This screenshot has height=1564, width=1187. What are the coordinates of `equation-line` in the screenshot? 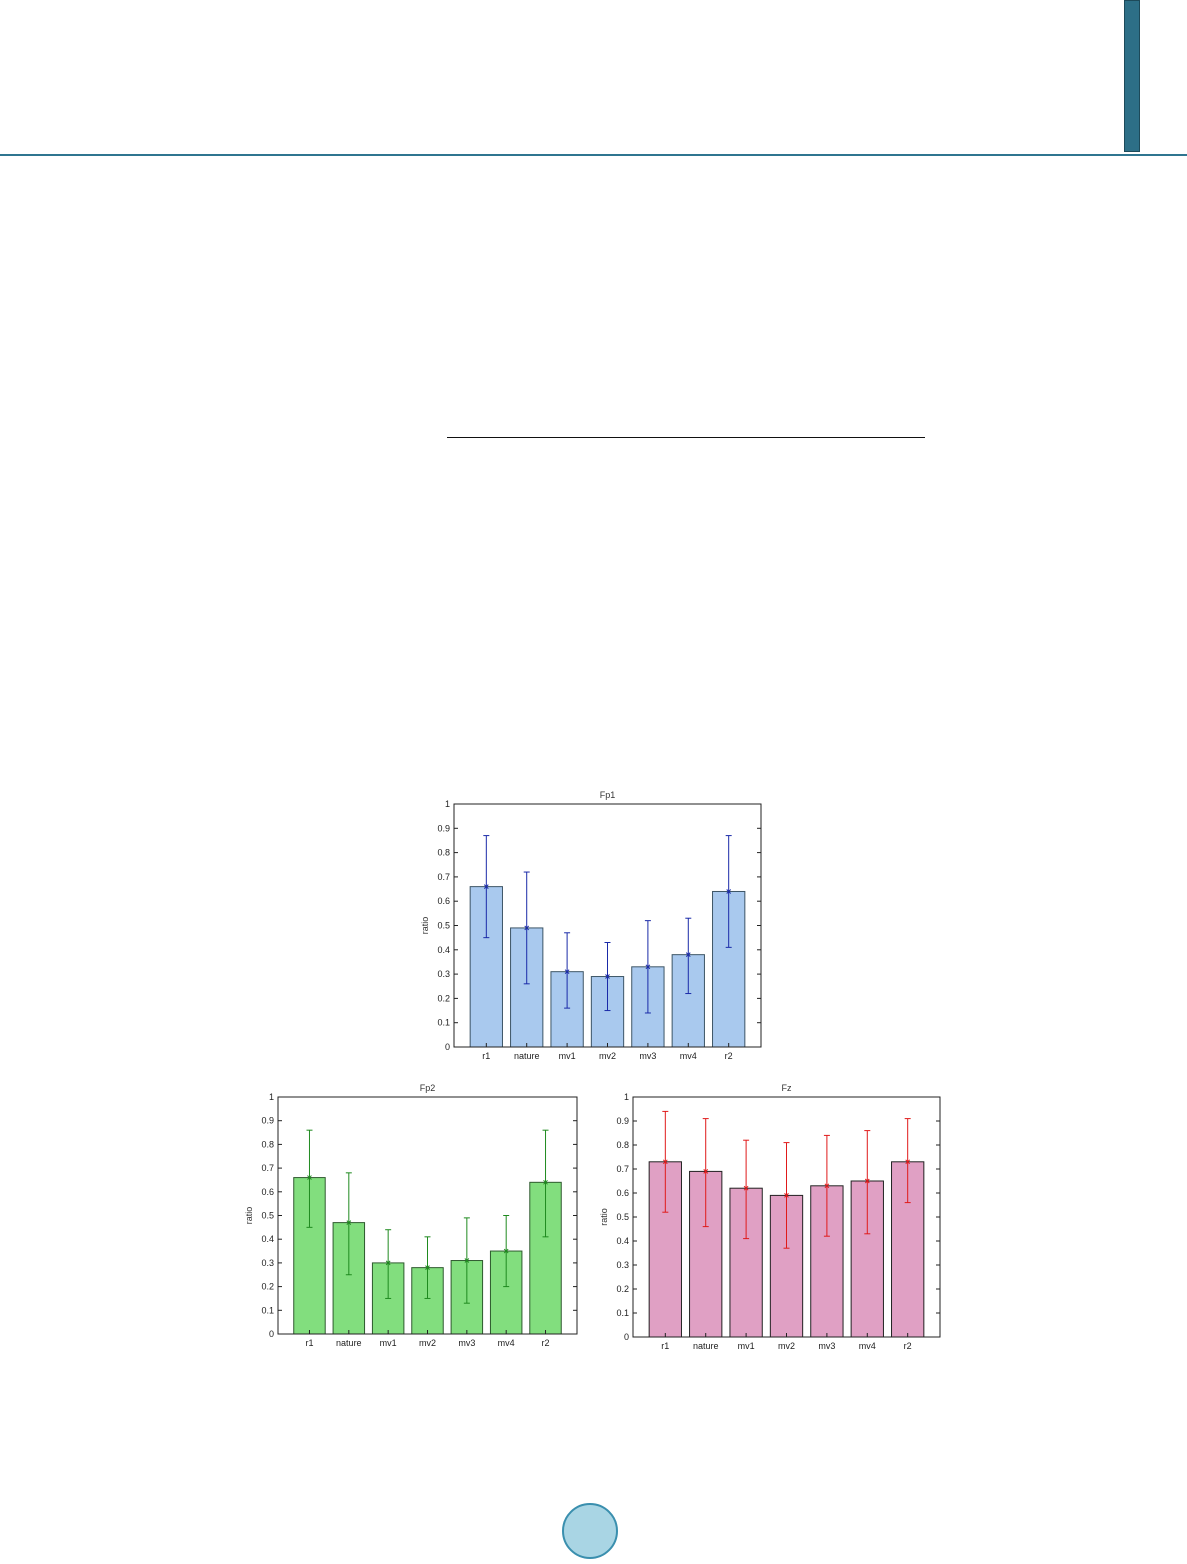 It's located at (686, 437).